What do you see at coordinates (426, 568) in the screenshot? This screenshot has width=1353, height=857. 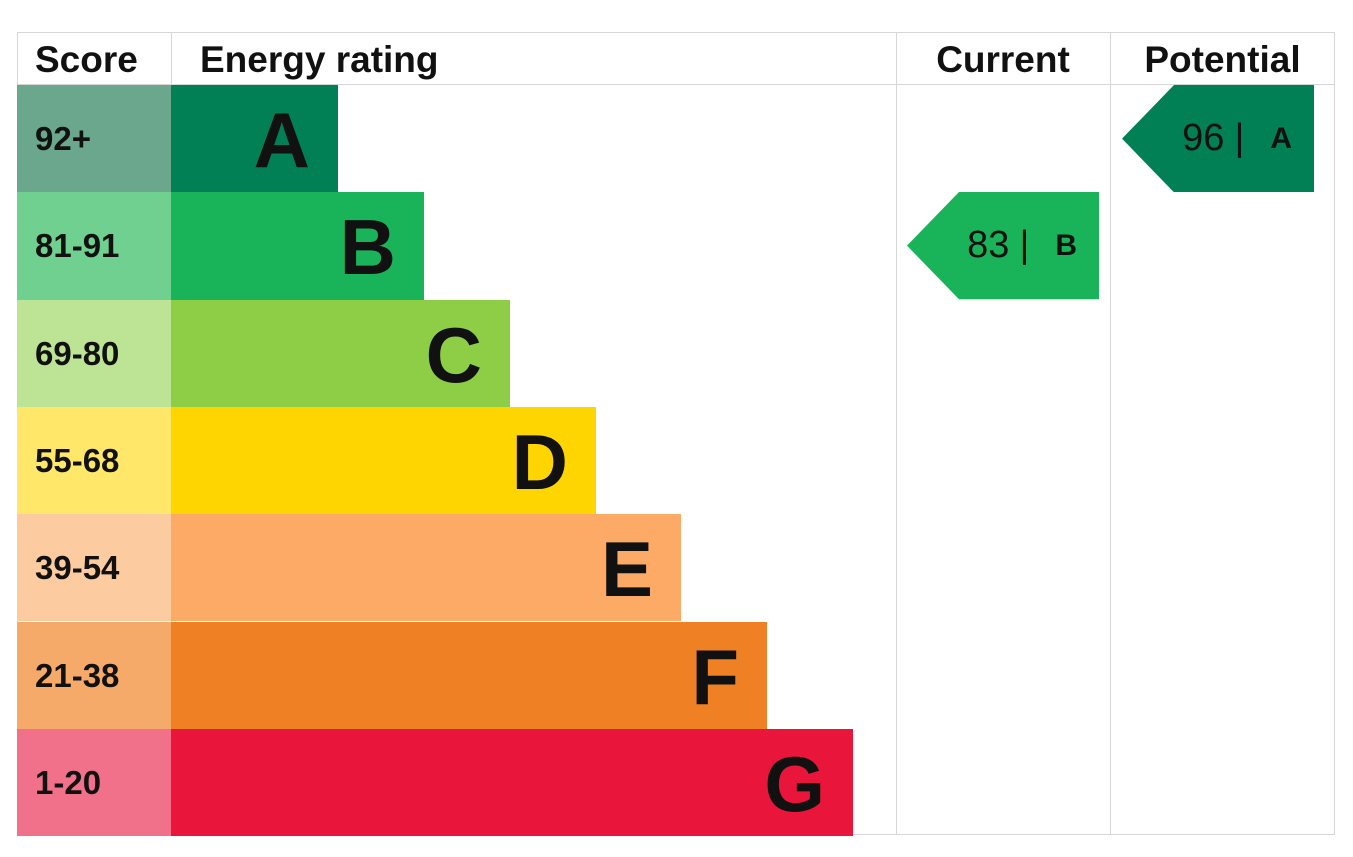 I see `rating-bar-e` at bounding box center [426, 568].